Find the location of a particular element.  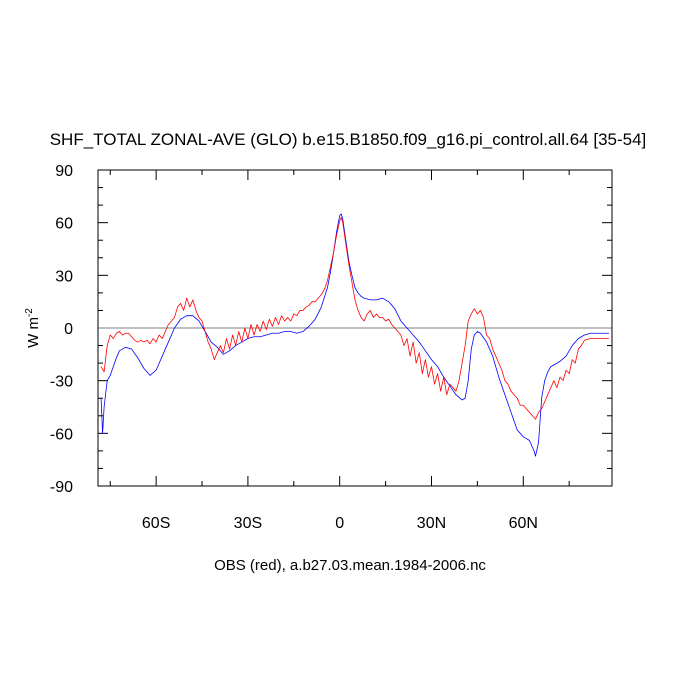

x-tick-label: 30N is located at coordinates (431, 523).